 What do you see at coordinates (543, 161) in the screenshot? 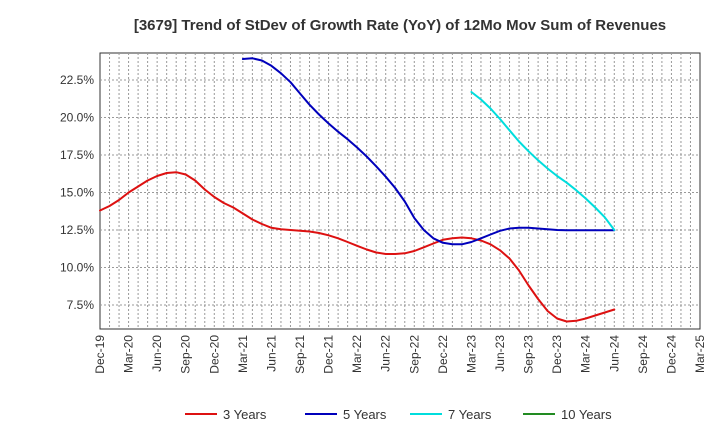
I see `series-line-7-years` at bounding box center [543, 161].